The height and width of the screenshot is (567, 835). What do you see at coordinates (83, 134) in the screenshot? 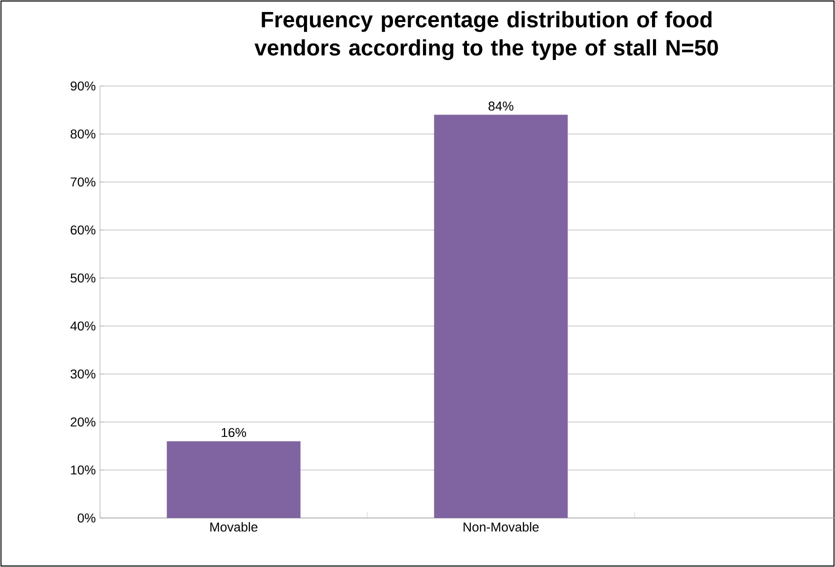
I see `y-tick-label: 80%` at bounding box center [83, 134].